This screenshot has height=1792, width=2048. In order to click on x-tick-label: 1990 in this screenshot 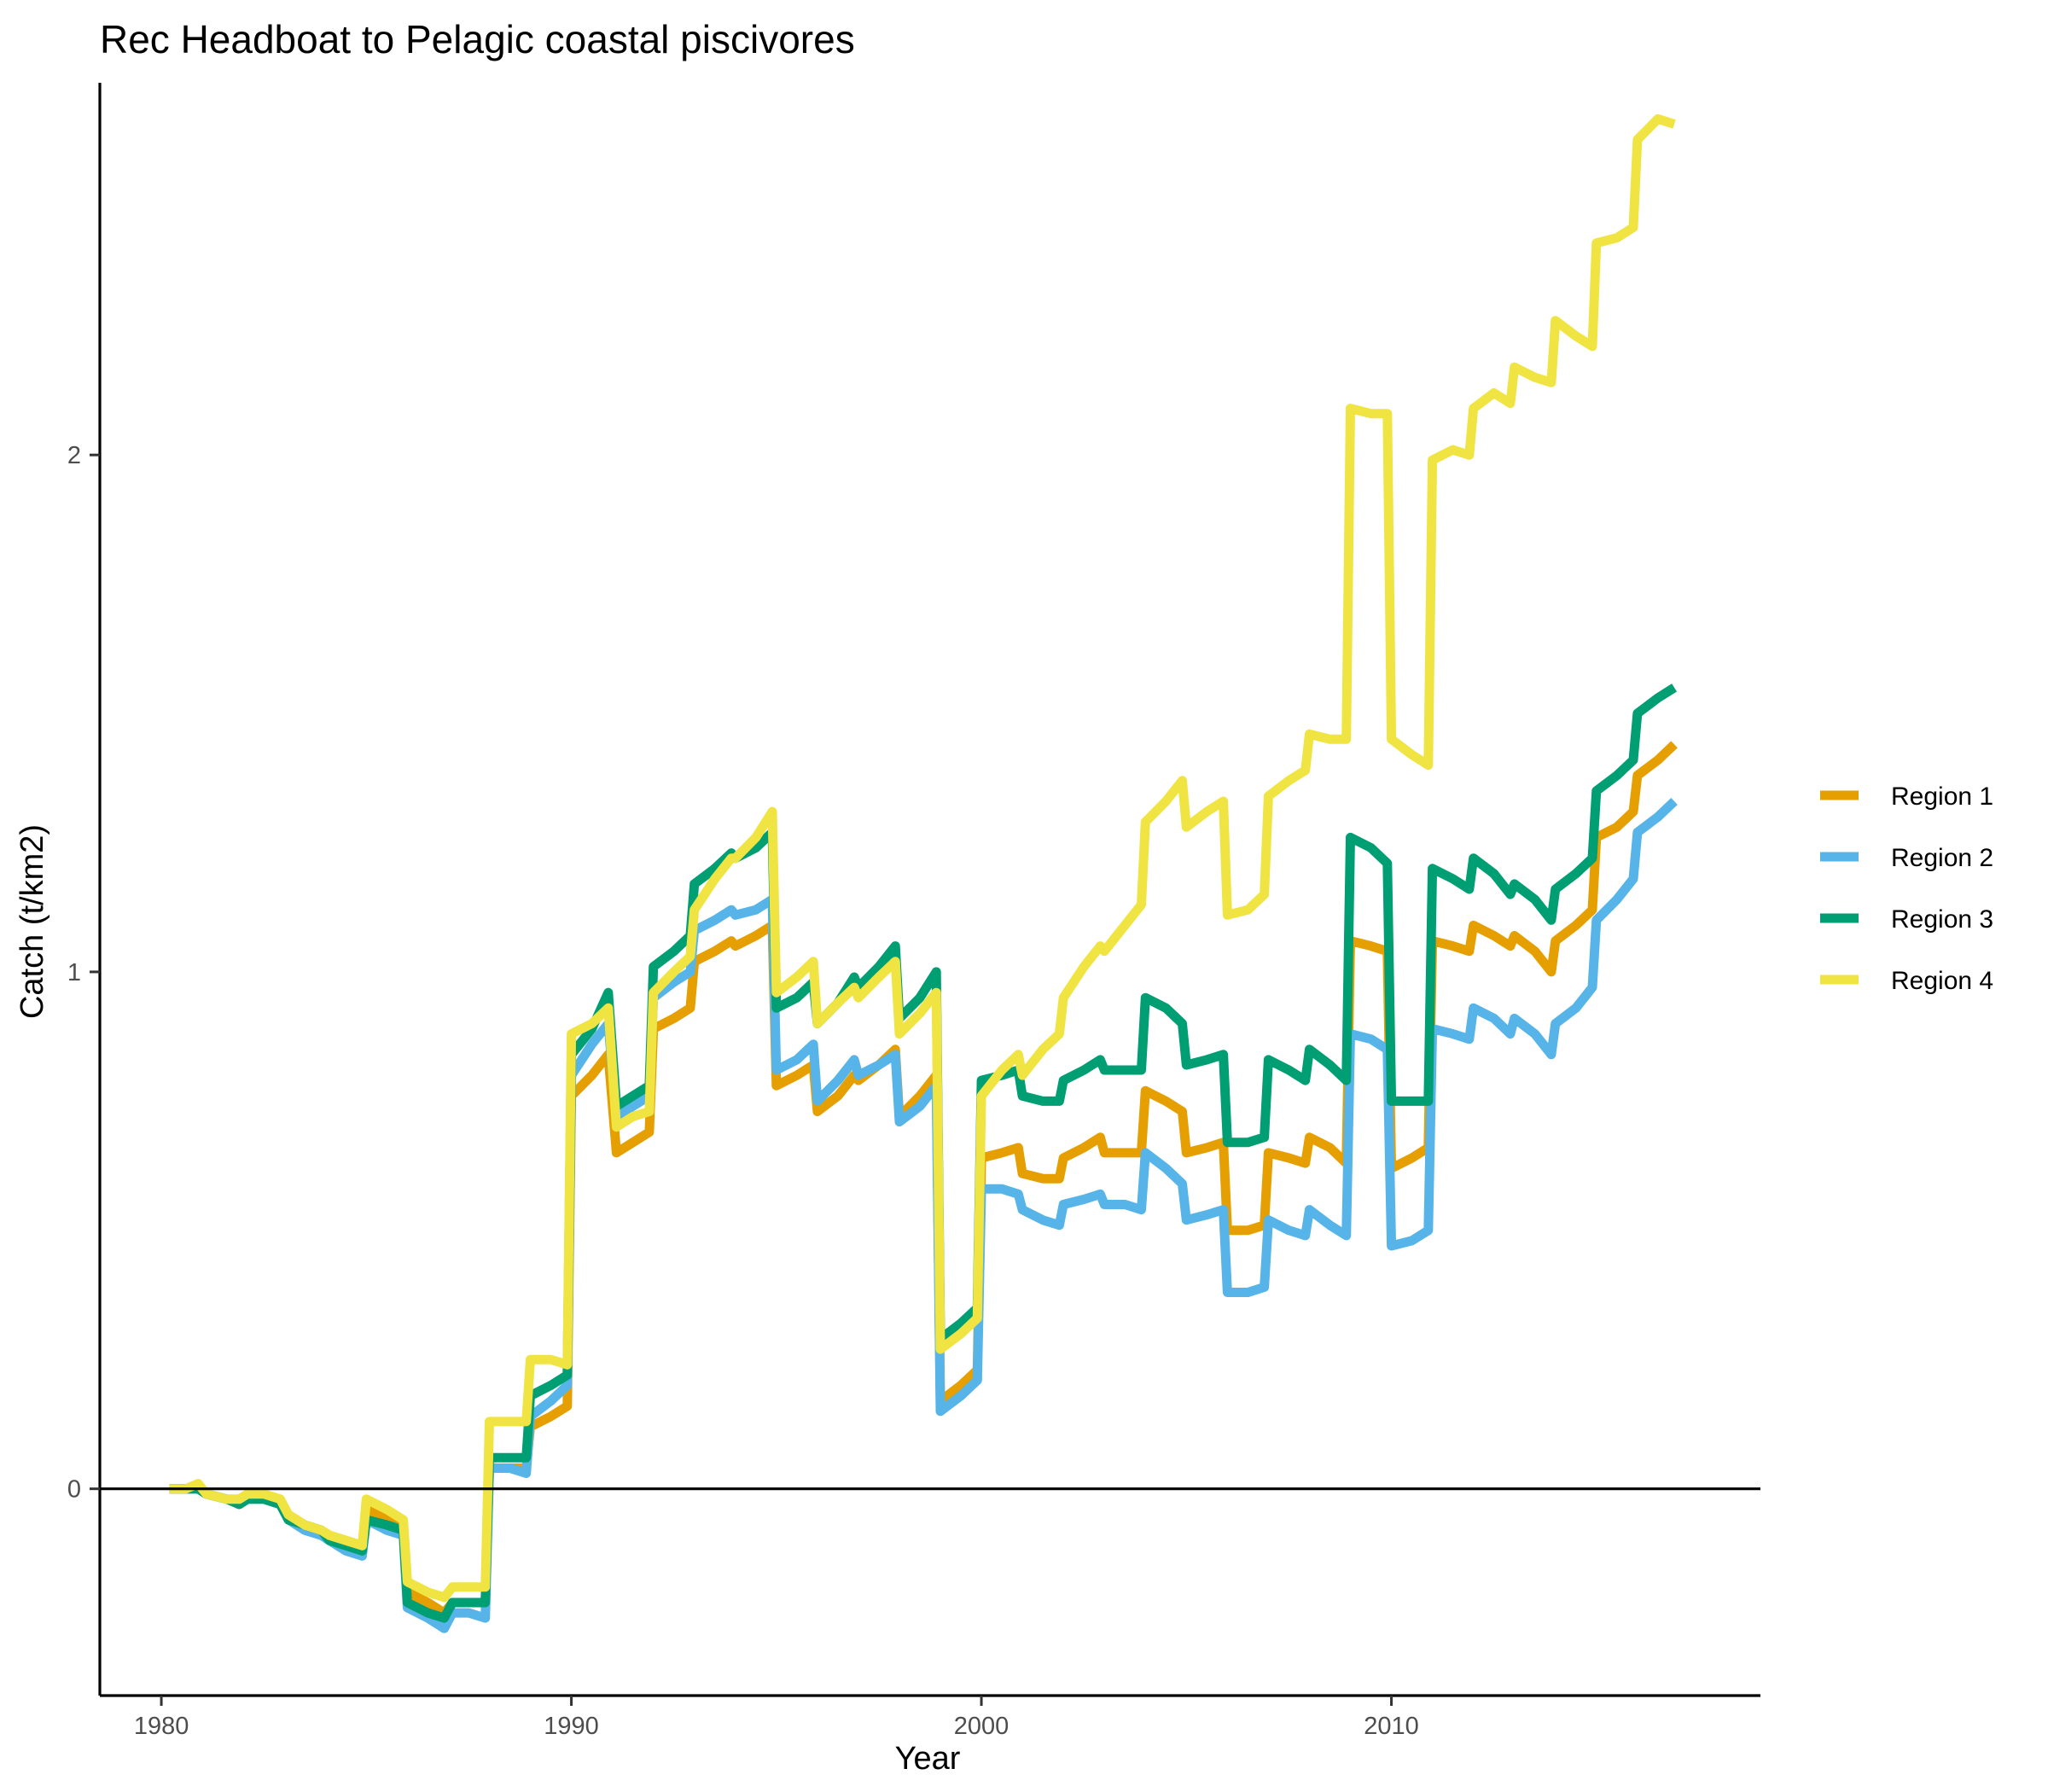, I will do `click(571, 1726)`.